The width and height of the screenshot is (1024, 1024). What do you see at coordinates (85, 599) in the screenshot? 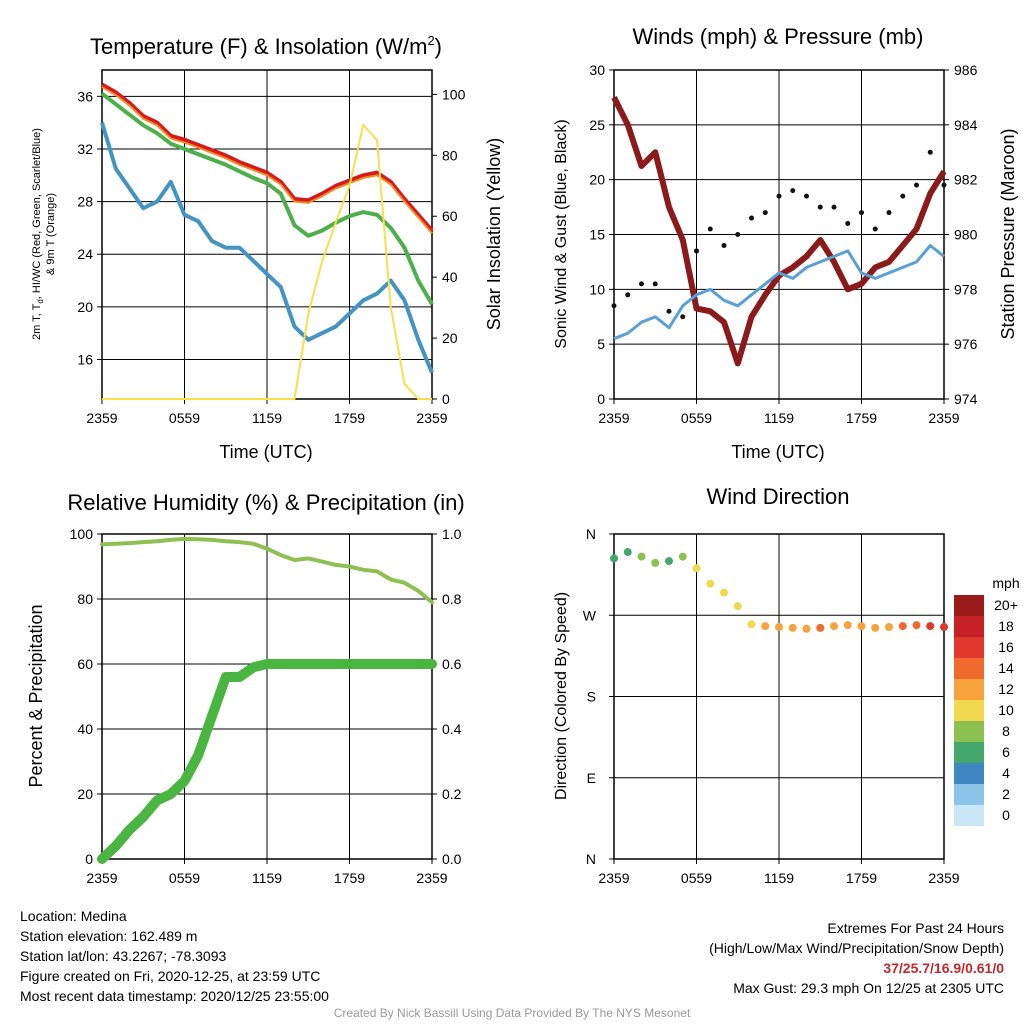
I see `humidity-ytick-label: 80` at bounding box center [85, 599].